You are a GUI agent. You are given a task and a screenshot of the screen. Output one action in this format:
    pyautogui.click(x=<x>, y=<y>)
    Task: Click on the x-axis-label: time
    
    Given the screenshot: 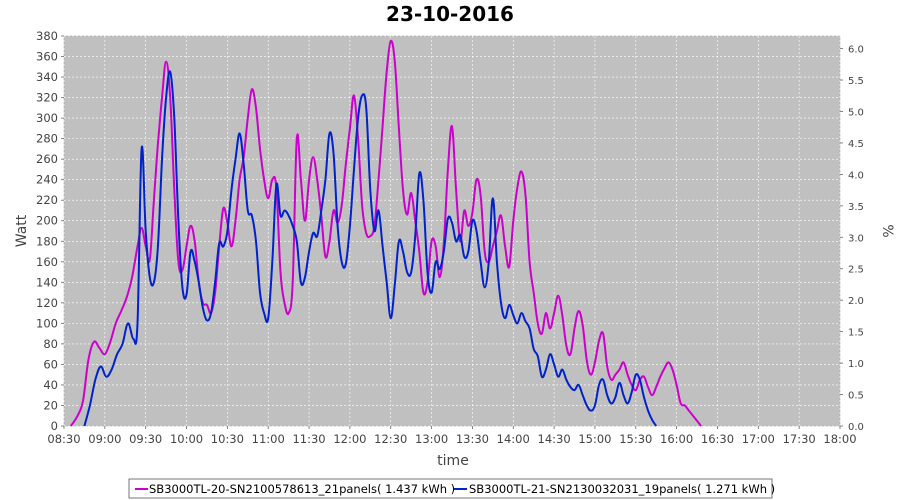 What is the action you would take?
    pyautogui.click(x=453, y=461)
    